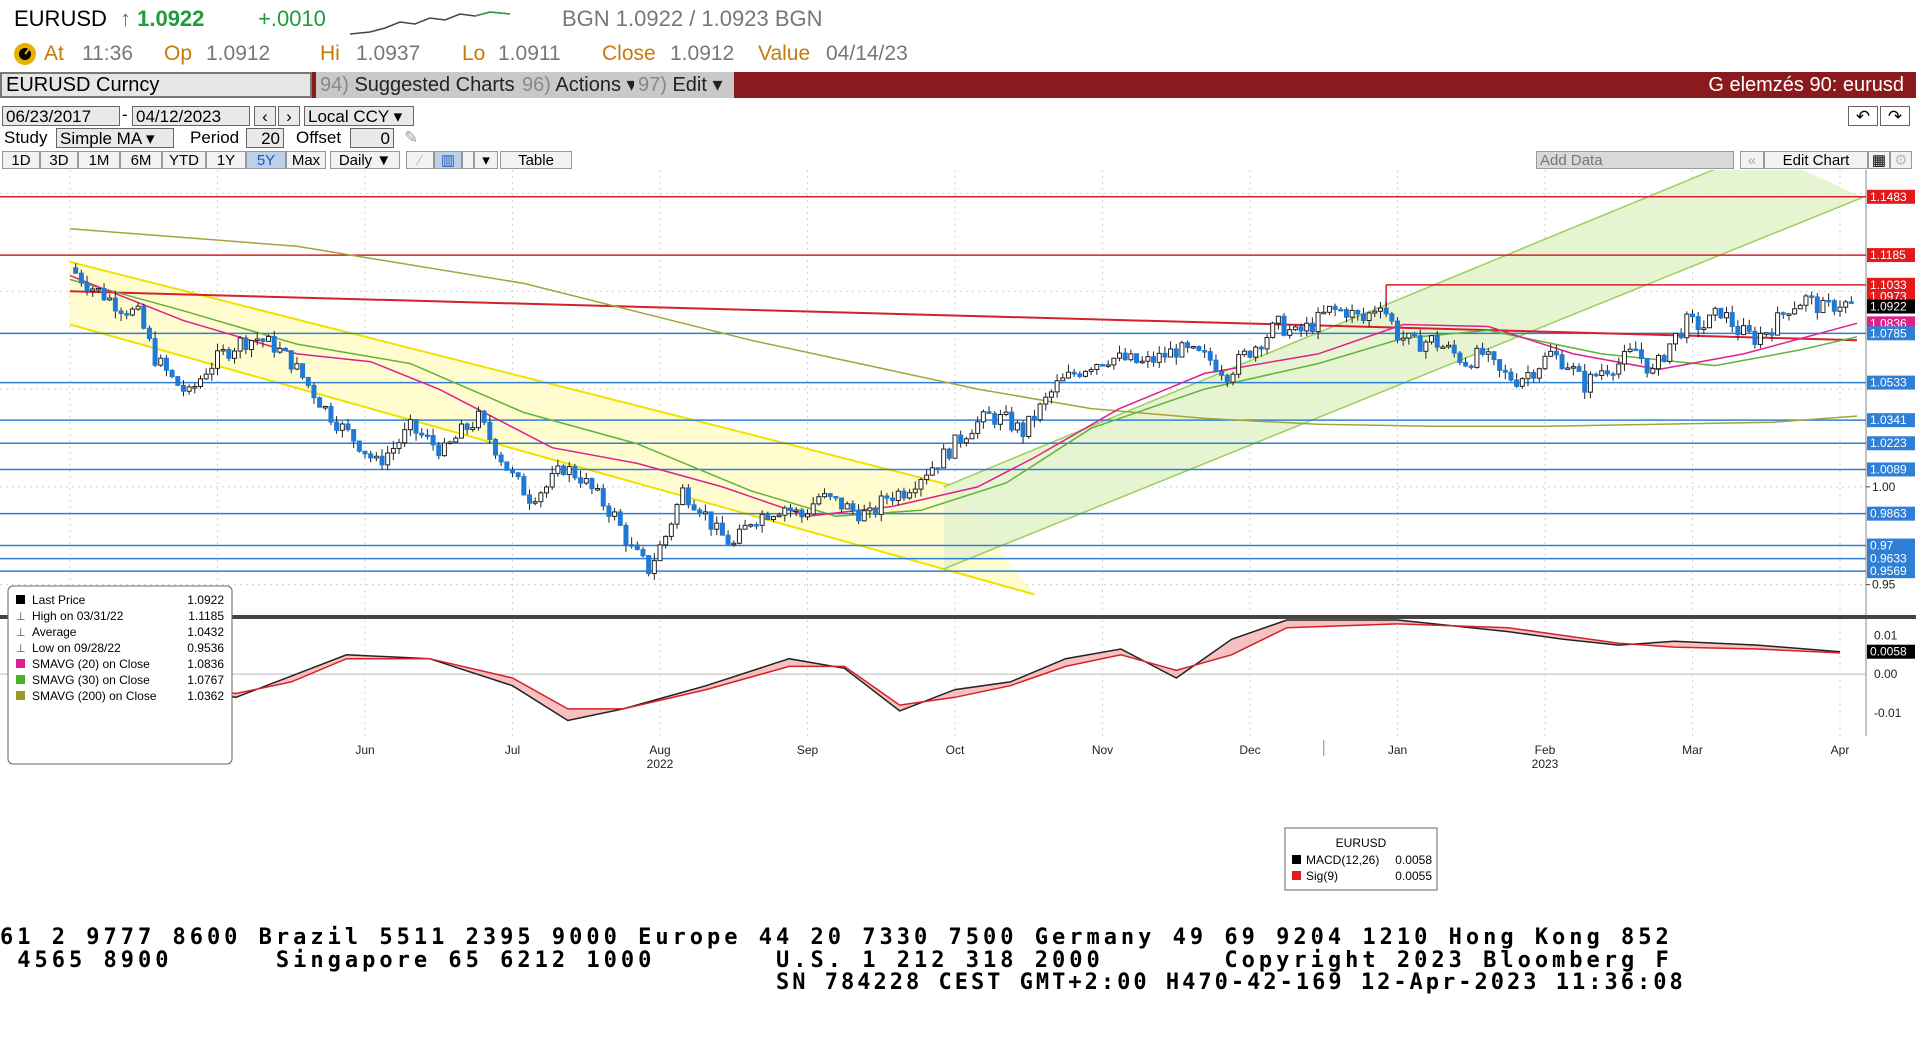 Image resolution: width=1916 pixels, height=1037 pixels. Describe the element at coordinates (652, 85) in the screenshot. I see `edit-num: 97)` at that location.